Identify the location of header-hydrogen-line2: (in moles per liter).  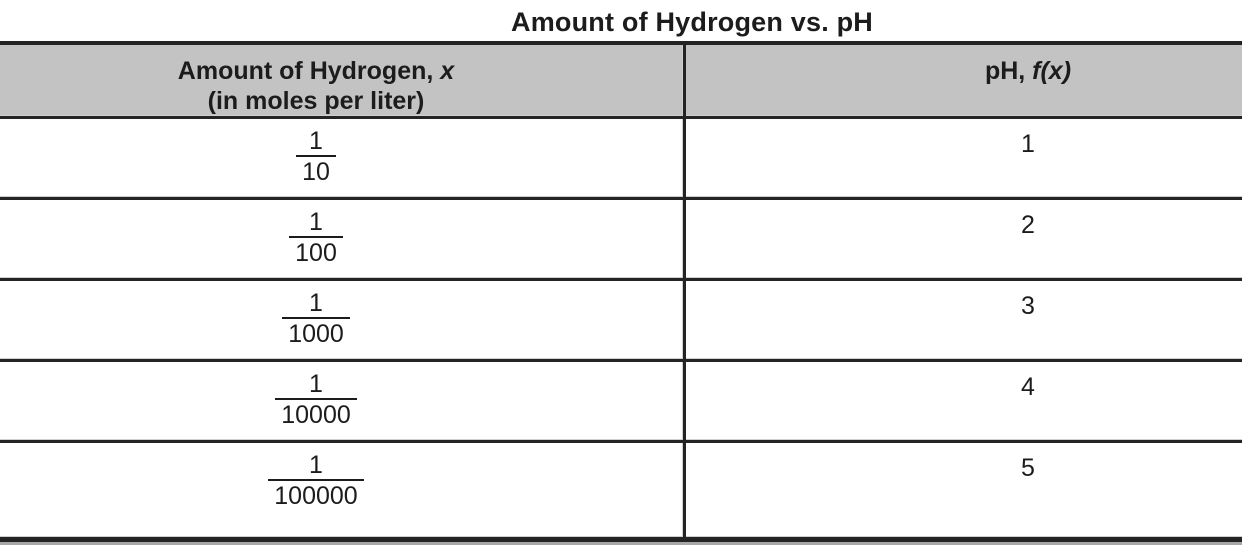
(316, 101).